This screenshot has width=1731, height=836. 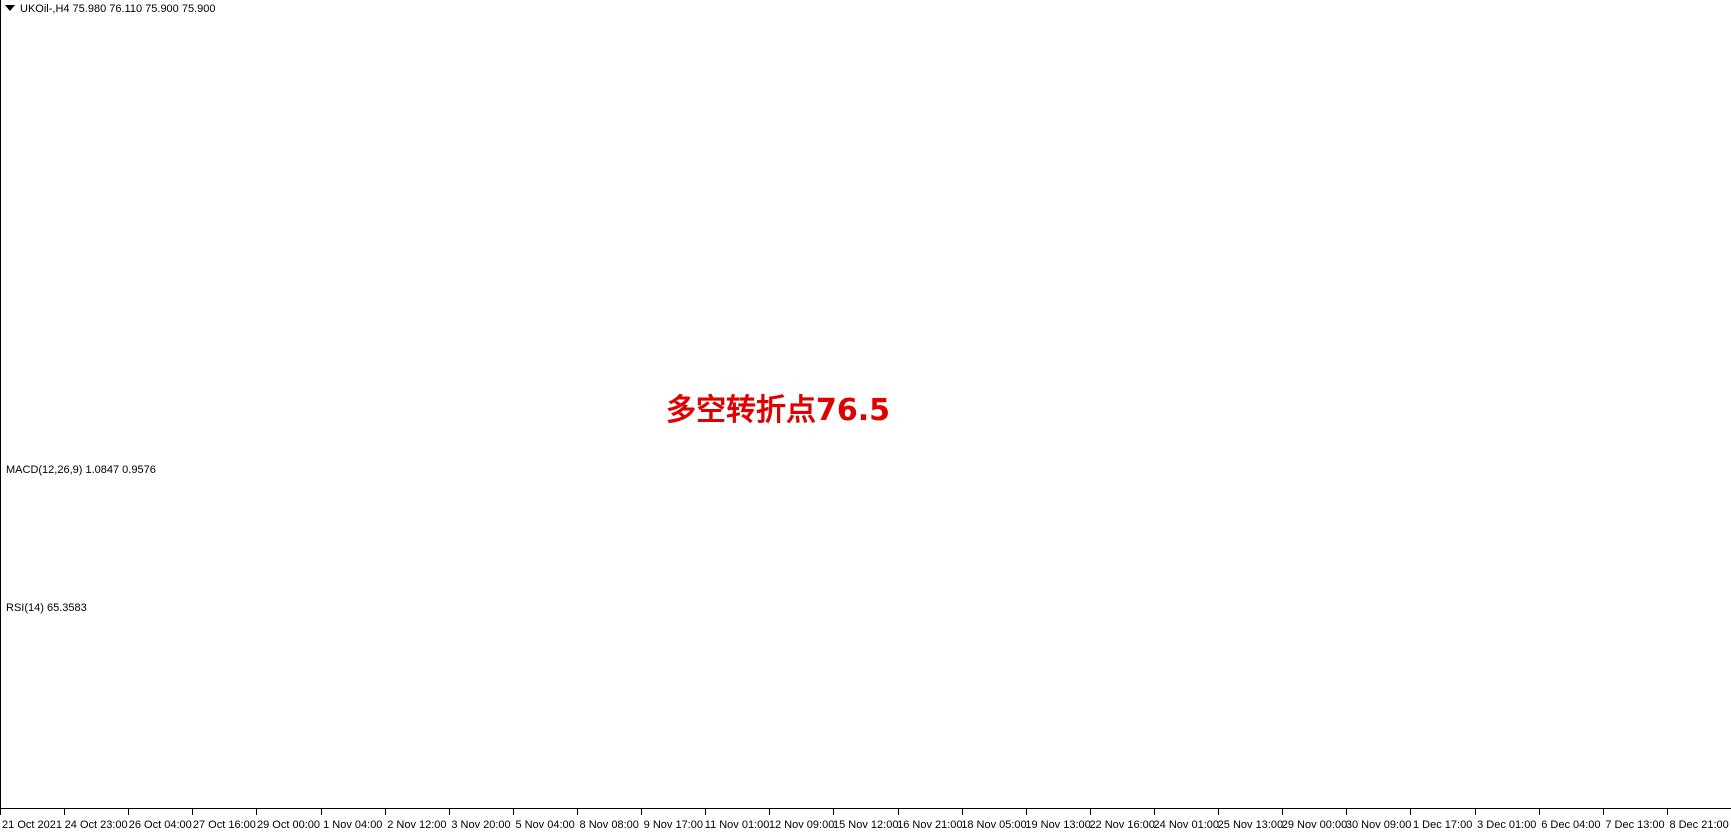 What do you see at coordinates (46, 608) in the screenshot?
I see `rsi-header: RSI(14) 65.3583` at bounding box center [46, 608].